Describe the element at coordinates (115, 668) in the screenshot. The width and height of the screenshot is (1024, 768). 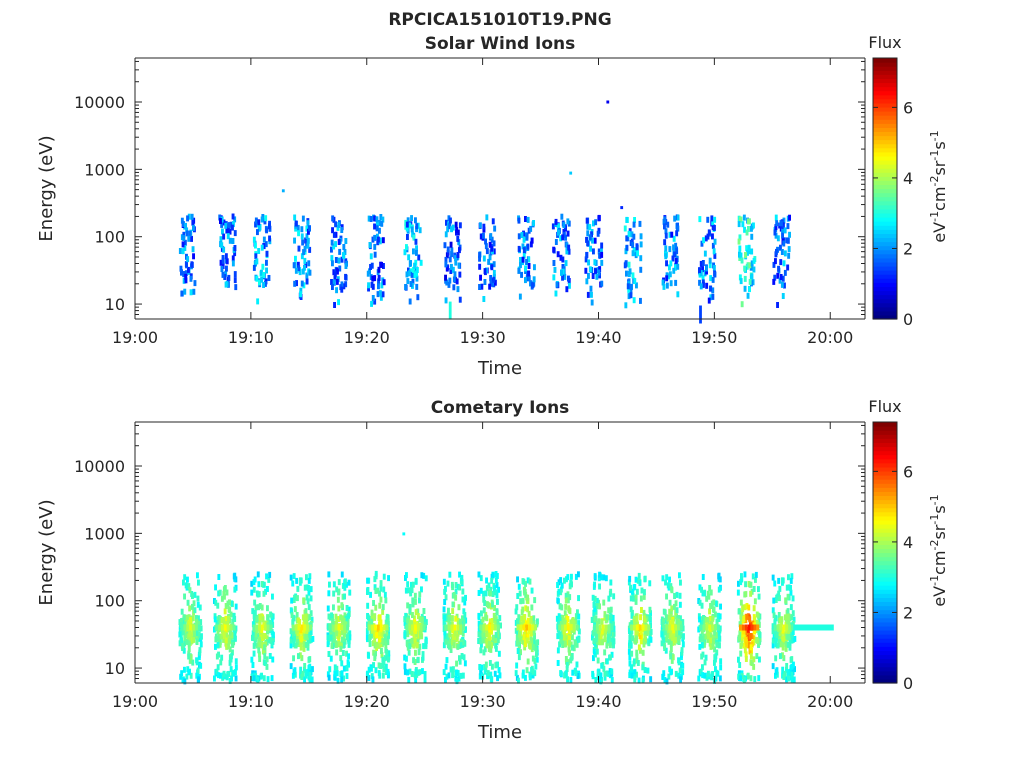
I see `y-tick-label: 10` at that location.